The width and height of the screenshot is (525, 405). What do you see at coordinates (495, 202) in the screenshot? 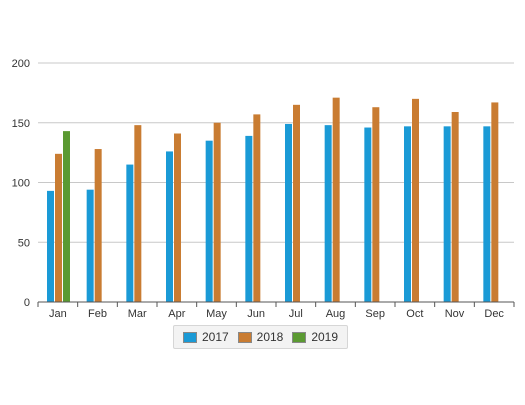
I see `bar-2018-dec` at bounding box center [495, 202].